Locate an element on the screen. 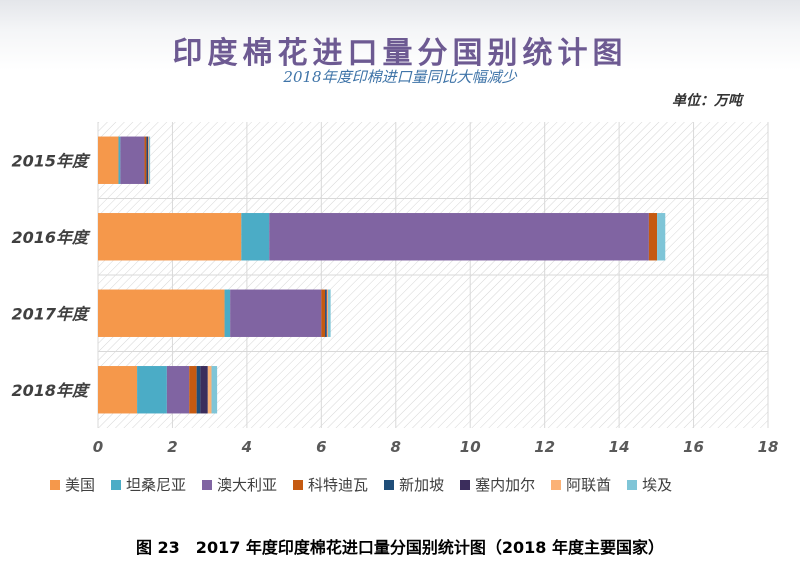 This screenshot has height=576, width=800. unit-label: 单位：万吨 is located at coordinates (707, 101).